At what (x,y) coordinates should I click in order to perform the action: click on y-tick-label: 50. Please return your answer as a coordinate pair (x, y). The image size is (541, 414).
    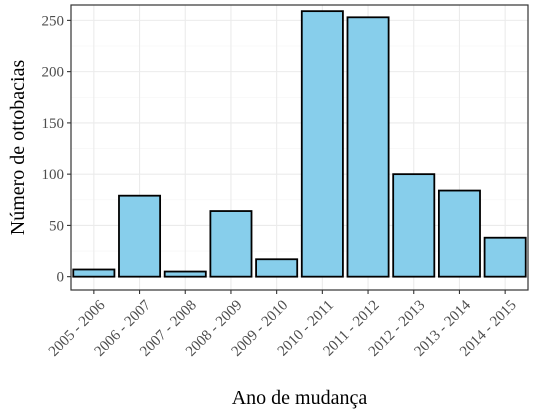
    Looking at the image, I should click on (56, 226).